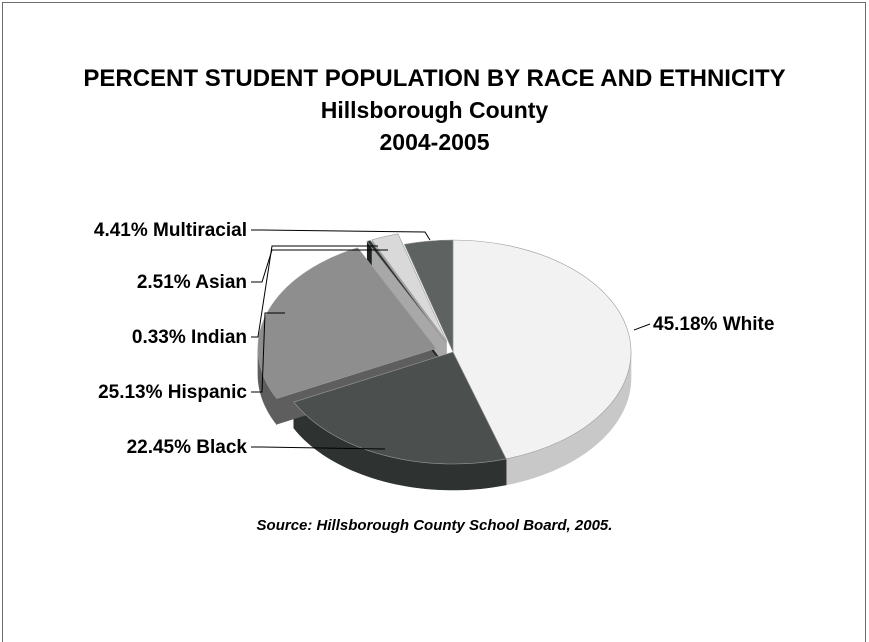 This screenshot has width=869, height=642. Describe the element at coordinates (434, 142) in the screenshot. I see `chart-period: 2004-2005` at that location.